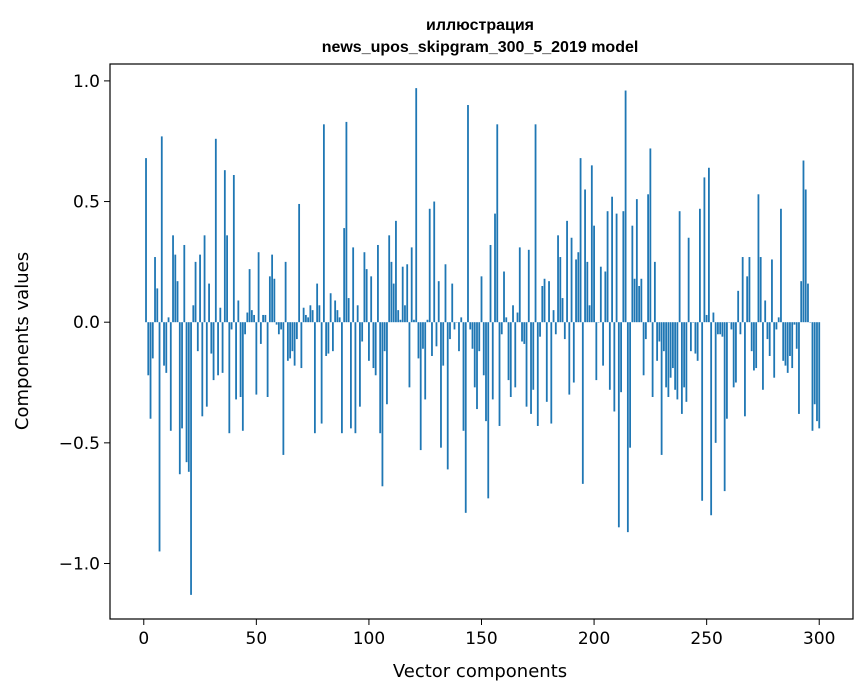  Describe the element at coordinates (86, 82) in the screenshot. I see `y-tick-label: 1.0` at that location.